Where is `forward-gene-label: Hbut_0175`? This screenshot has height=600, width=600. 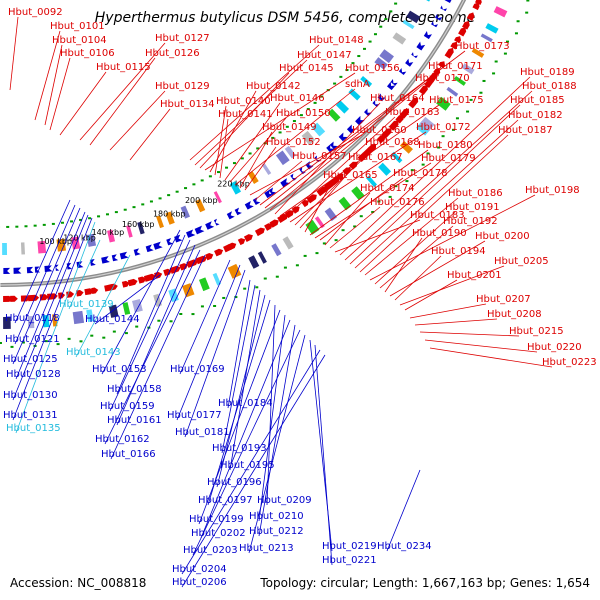
forward-gene-label: Hbut_0175 is located at coordinates (456, 100).